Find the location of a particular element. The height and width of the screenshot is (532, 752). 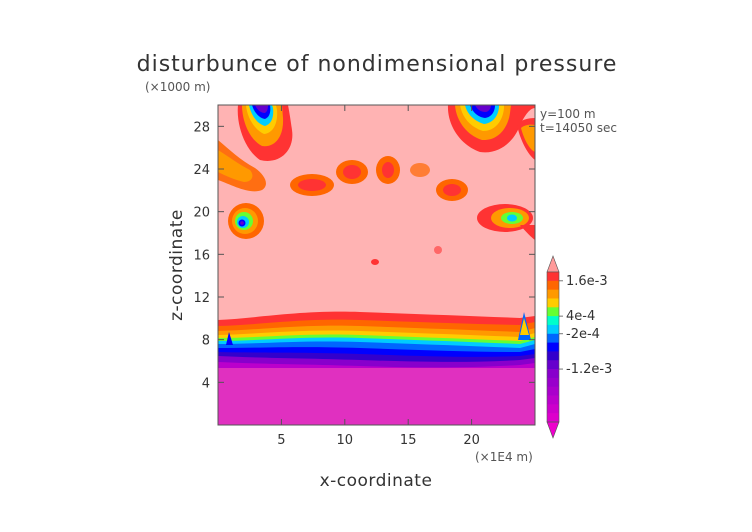

y-axis-label: z-coordinate is located at coordinates (177, 265).